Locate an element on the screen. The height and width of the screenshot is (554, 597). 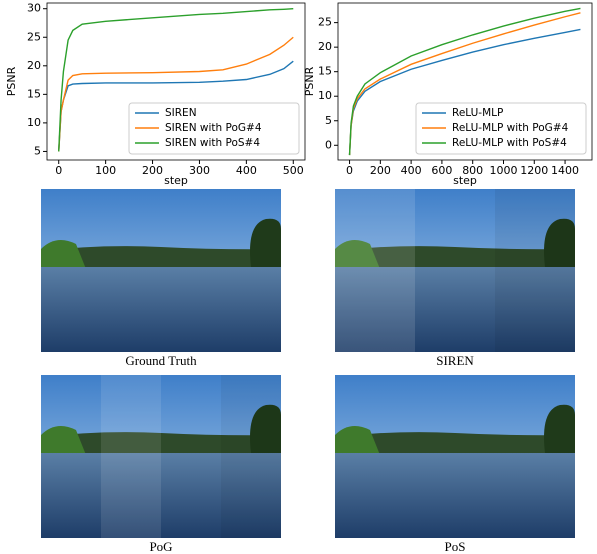
legend-label: ReLU-MLP with PoG#4 is located at coordinates (510, 128).